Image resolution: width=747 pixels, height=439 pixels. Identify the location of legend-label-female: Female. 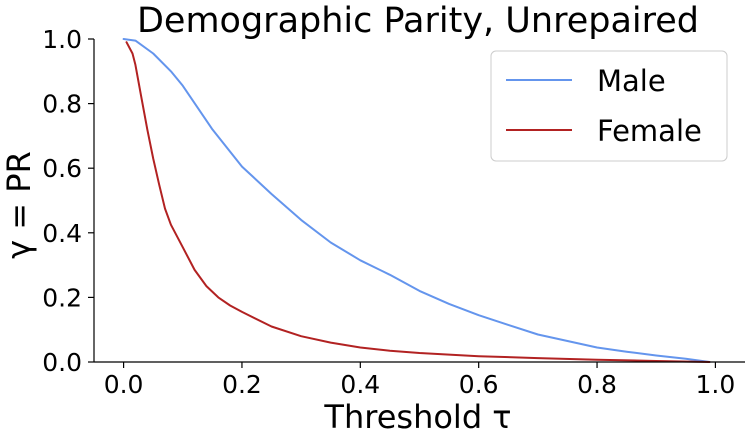
(649, 131).